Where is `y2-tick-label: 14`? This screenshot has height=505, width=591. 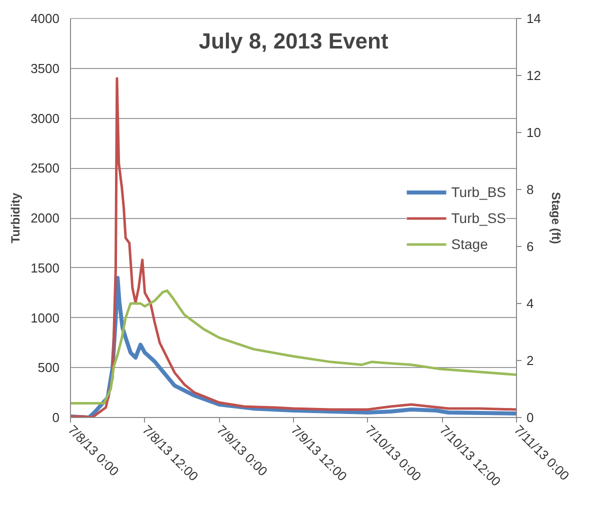
y2-tick-label: 14 is located at coordinates (533, 18).